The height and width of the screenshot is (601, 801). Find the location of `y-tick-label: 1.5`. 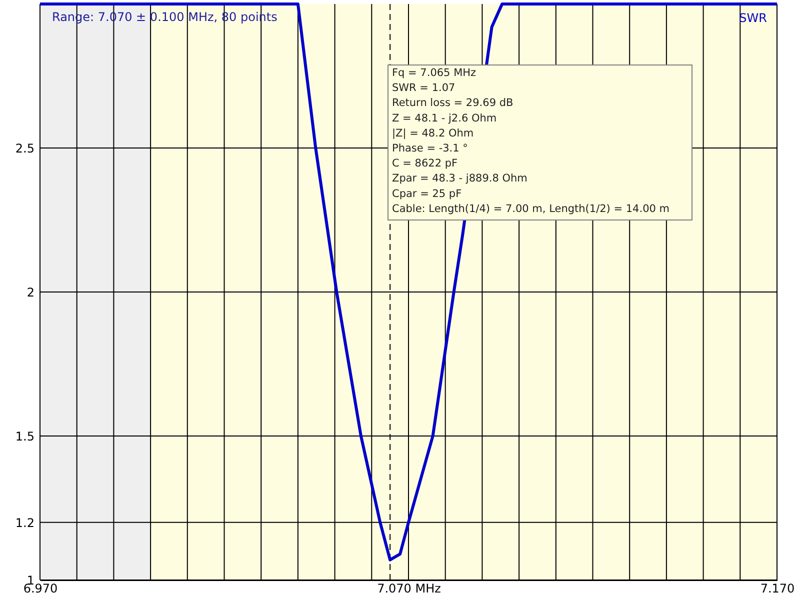

y-tick-label: 1.5 is located at coordinates (24, 437).